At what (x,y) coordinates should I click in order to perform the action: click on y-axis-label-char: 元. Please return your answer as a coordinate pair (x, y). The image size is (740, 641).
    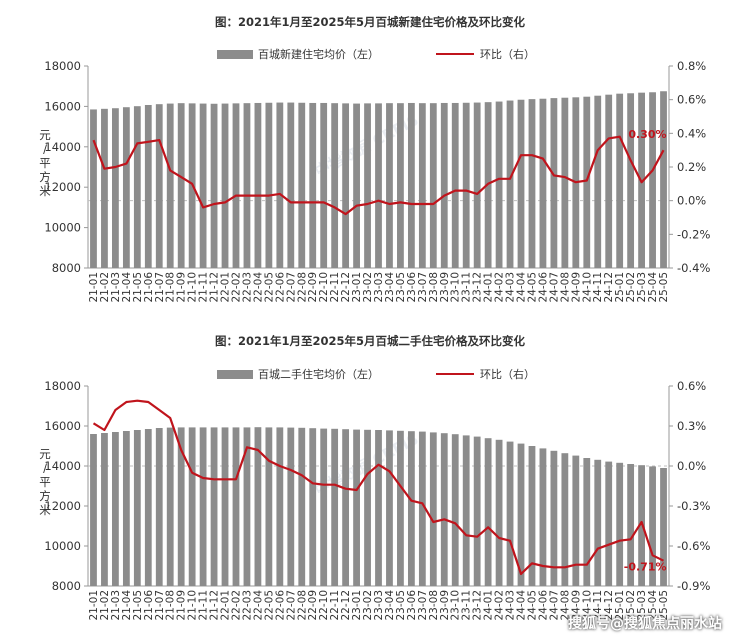
    Looking at the image, I should click on (45, 135).